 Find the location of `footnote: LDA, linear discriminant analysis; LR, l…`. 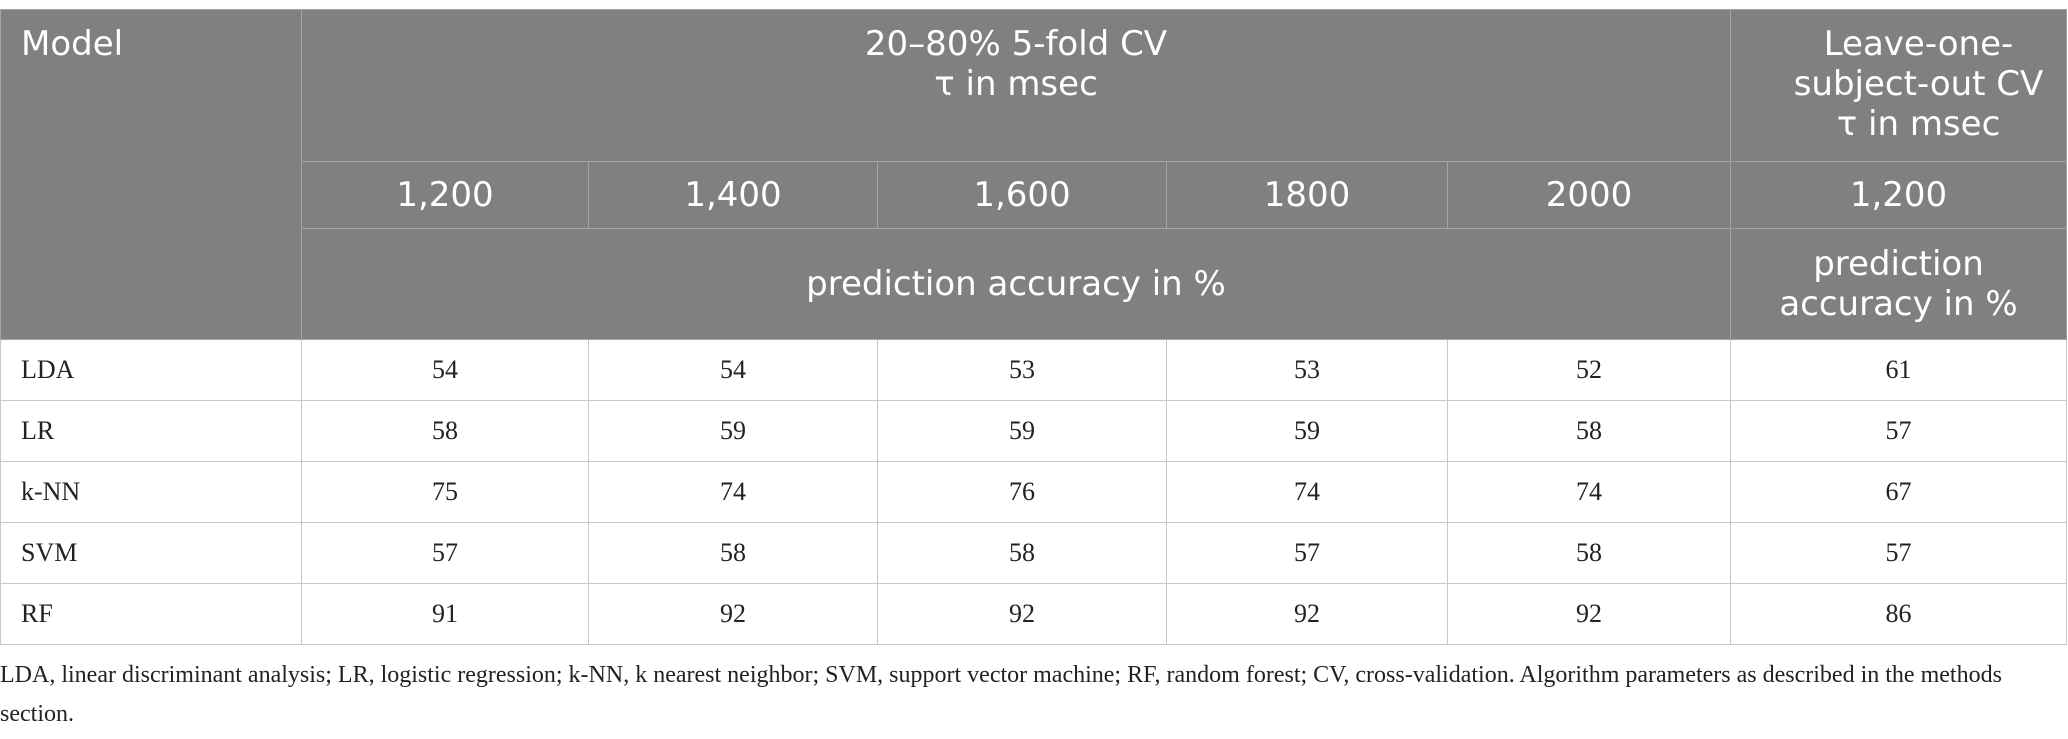

footnote: LDA, linear discriminant analysis; LR, l… is located at coordinates (1001, 694).